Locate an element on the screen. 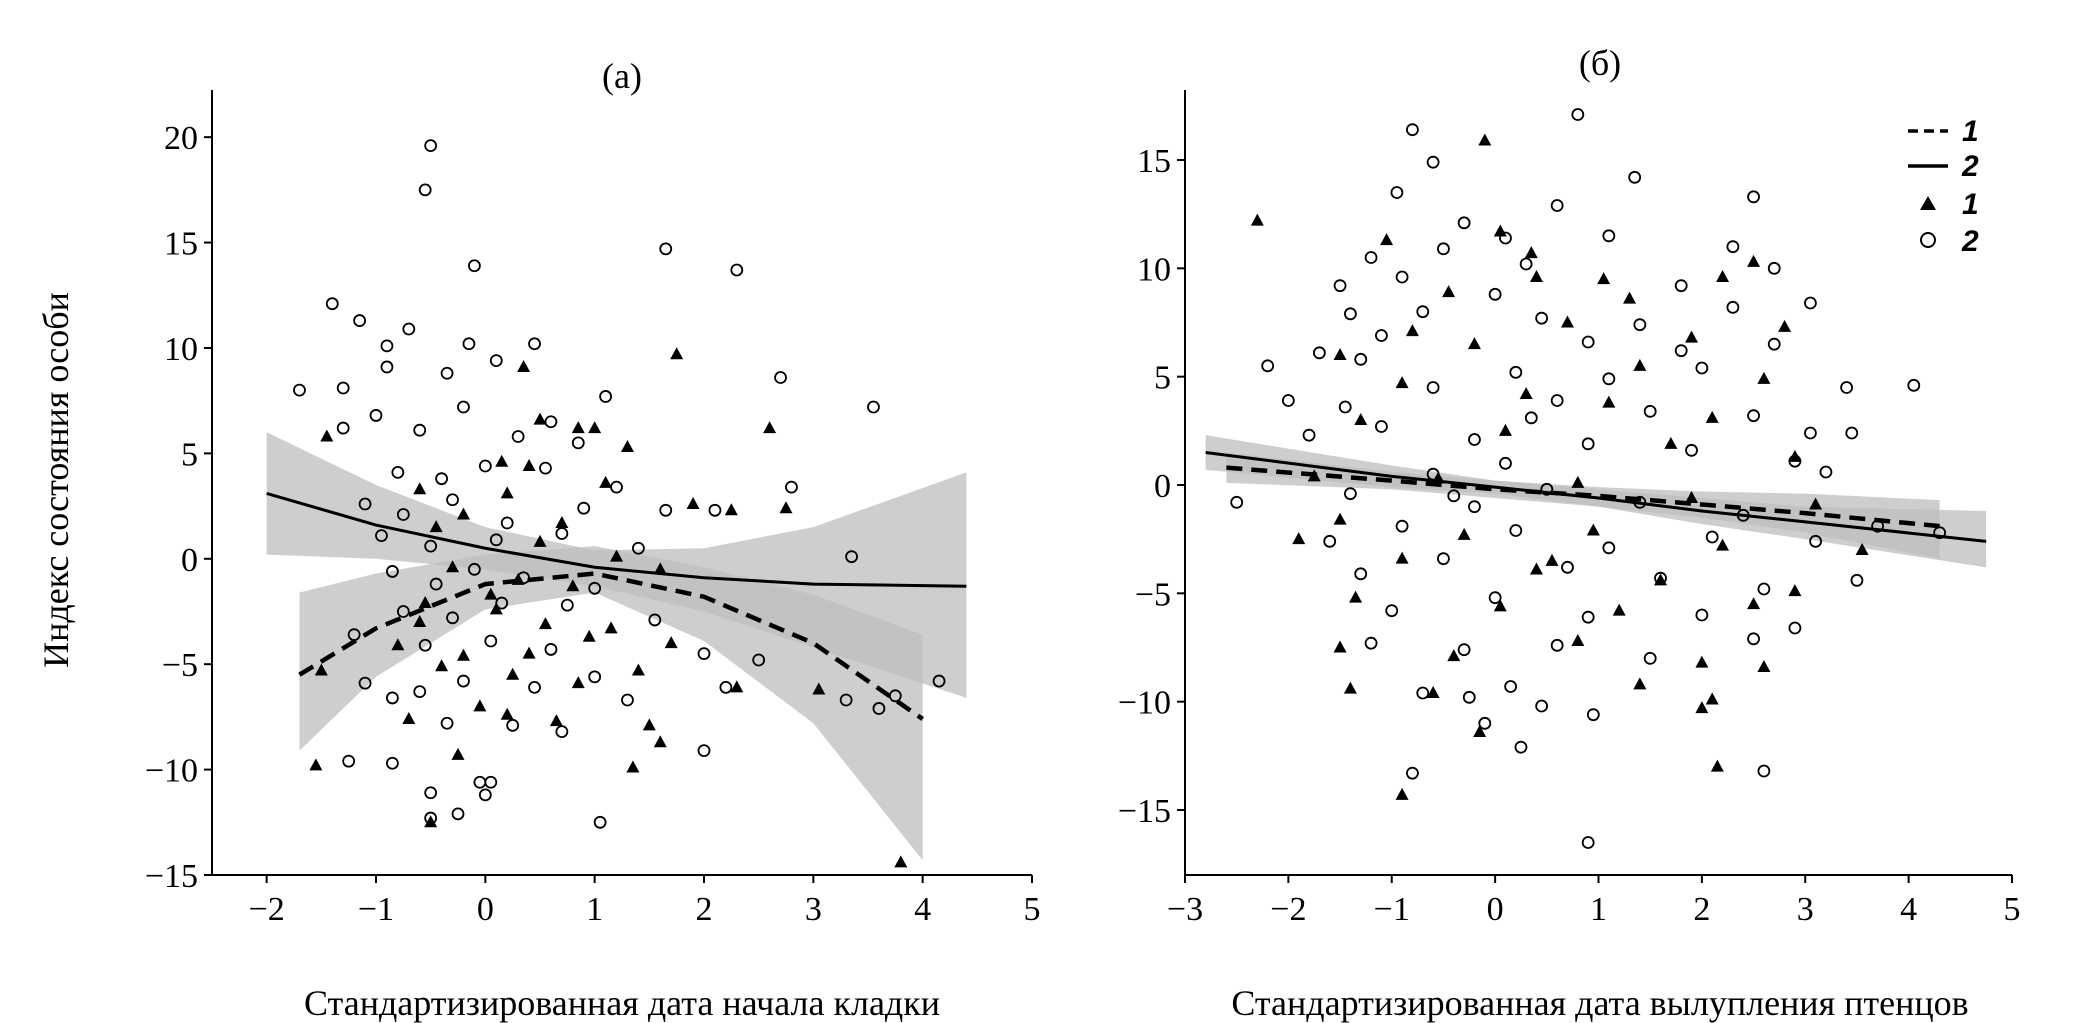 The width and height of the screenshot is (2079, 1023). x-tick-label: −1 is located at coordinates (1392, 909).